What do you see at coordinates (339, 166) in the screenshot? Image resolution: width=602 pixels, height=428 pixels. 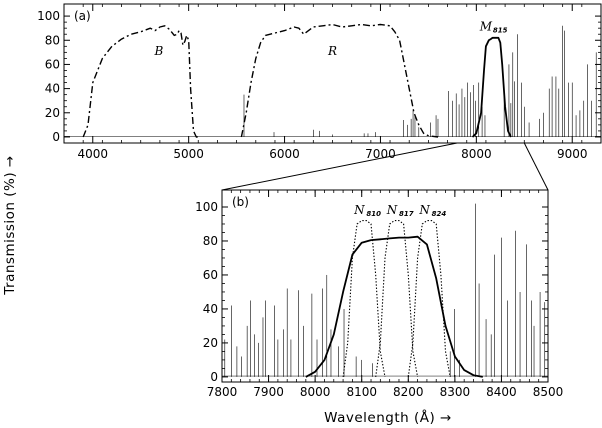 I see `zoom-line-left` at bounding box center [339, 166].